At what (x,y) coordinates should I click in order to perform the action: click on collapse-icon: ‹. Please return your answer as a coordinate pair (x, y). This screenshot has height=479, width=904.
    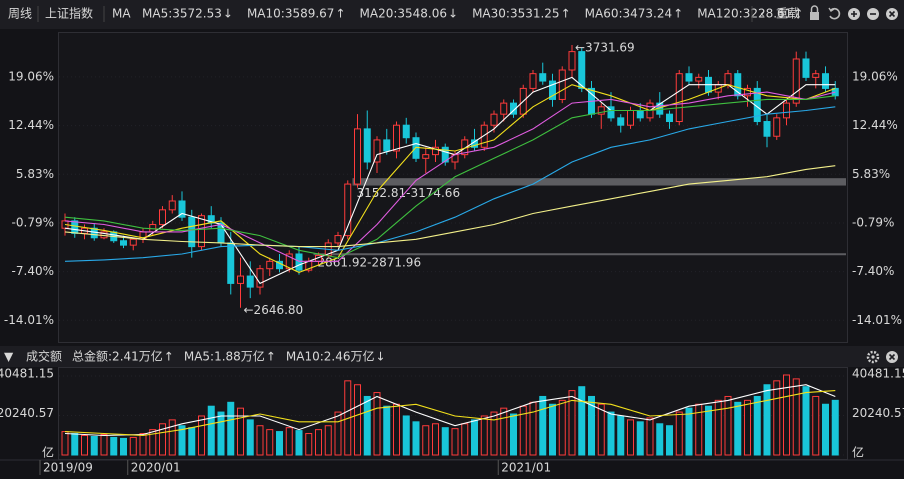
    Looking at the image, I should click on (762, 14).